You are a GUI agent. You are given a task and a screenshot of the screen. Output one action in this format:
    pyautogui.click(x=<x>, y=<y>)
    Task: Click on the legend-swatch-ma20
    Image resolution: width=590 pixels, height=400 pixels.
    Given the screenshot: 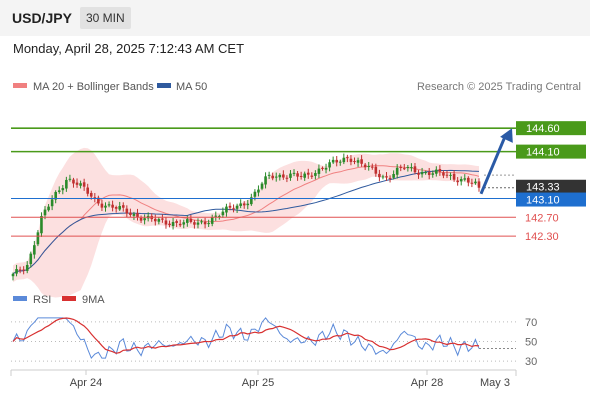 What is the action you would take?
    pyautogui.click(x=20, y=85)
    